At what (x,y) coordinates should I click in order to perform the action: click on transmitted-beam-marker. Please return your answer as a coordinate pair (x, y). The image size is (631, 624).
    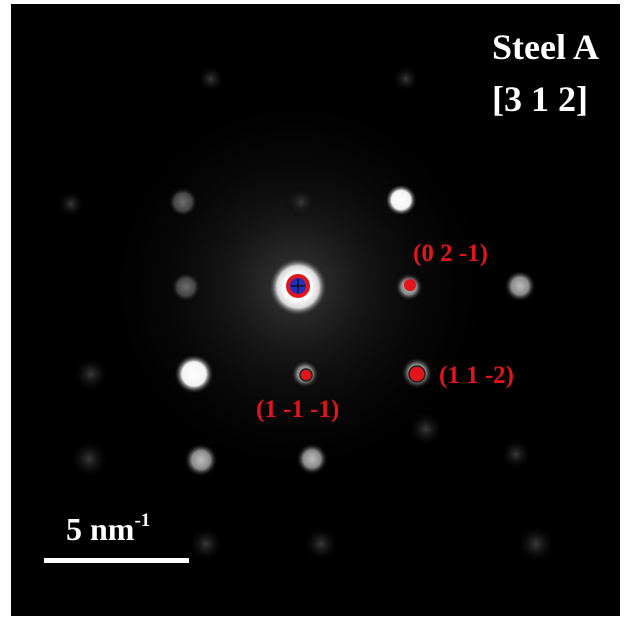
    Looking at the image, I should click on (298, 286).